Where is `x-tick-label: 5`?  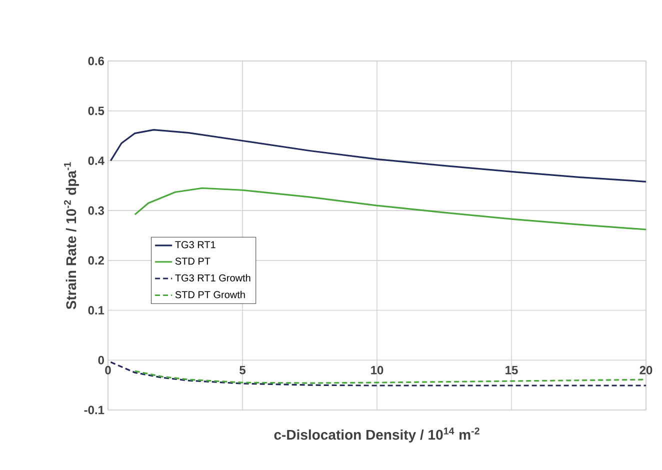 x-tick-label: 5 is located at coordinates (243, 370).